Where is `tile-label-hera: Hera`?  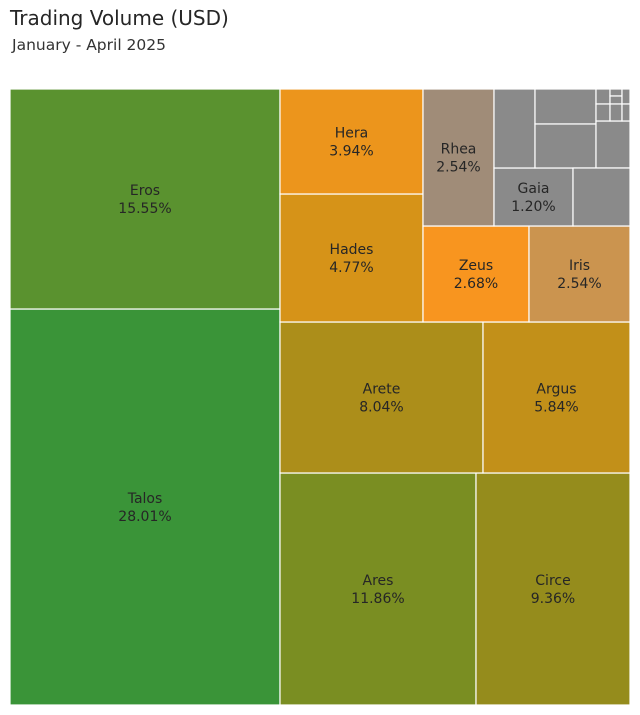 tile-label-hera: Hera is located at coordinates (351, 134).